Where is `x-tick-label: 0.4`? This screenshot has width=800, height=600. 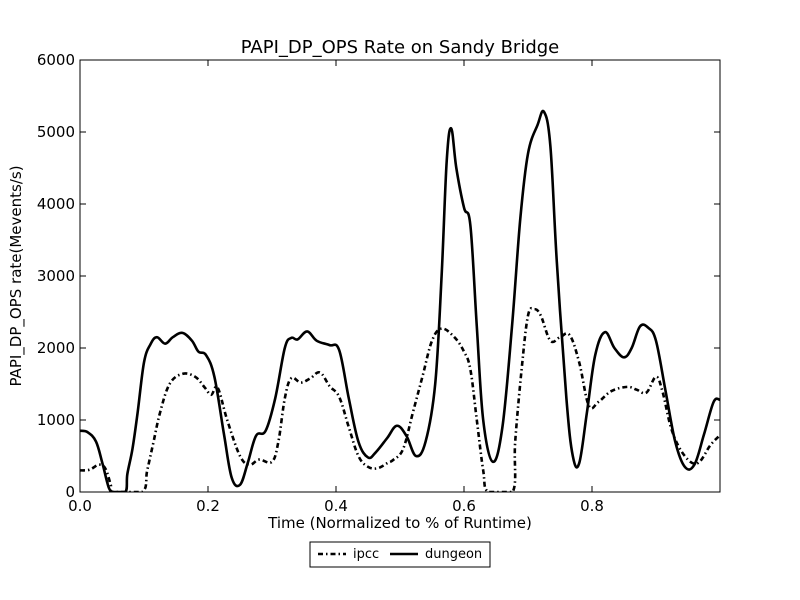
x-tick-label: 0.4 is located at coordinates (336, 506).